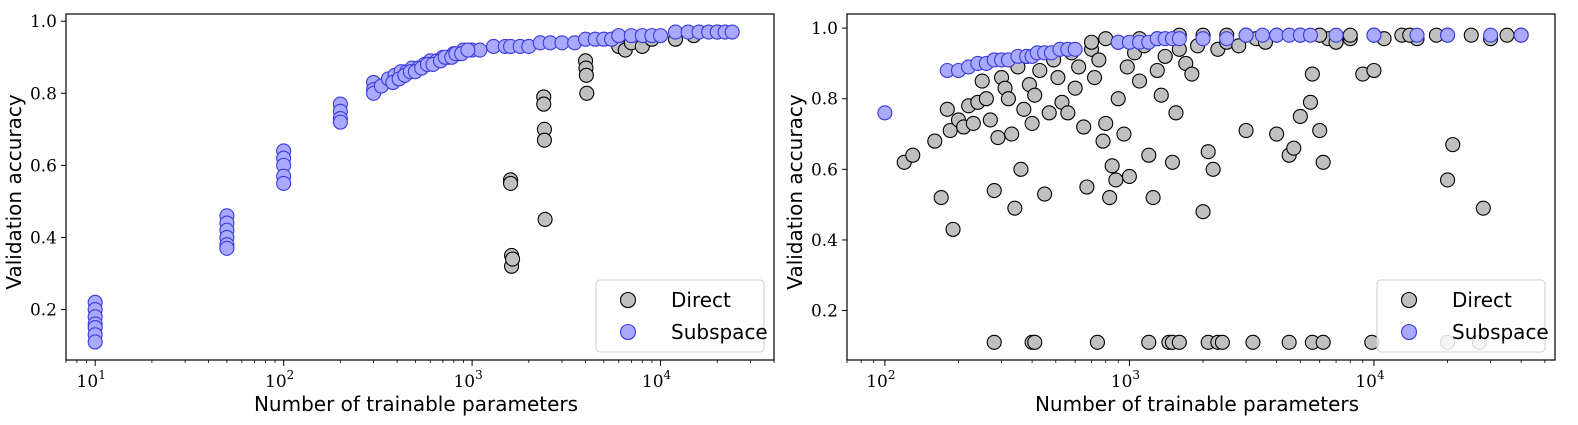  Describe the element at coordinates (1409, 300) in the screenshot. I see `legend-marker-direct` at that location.